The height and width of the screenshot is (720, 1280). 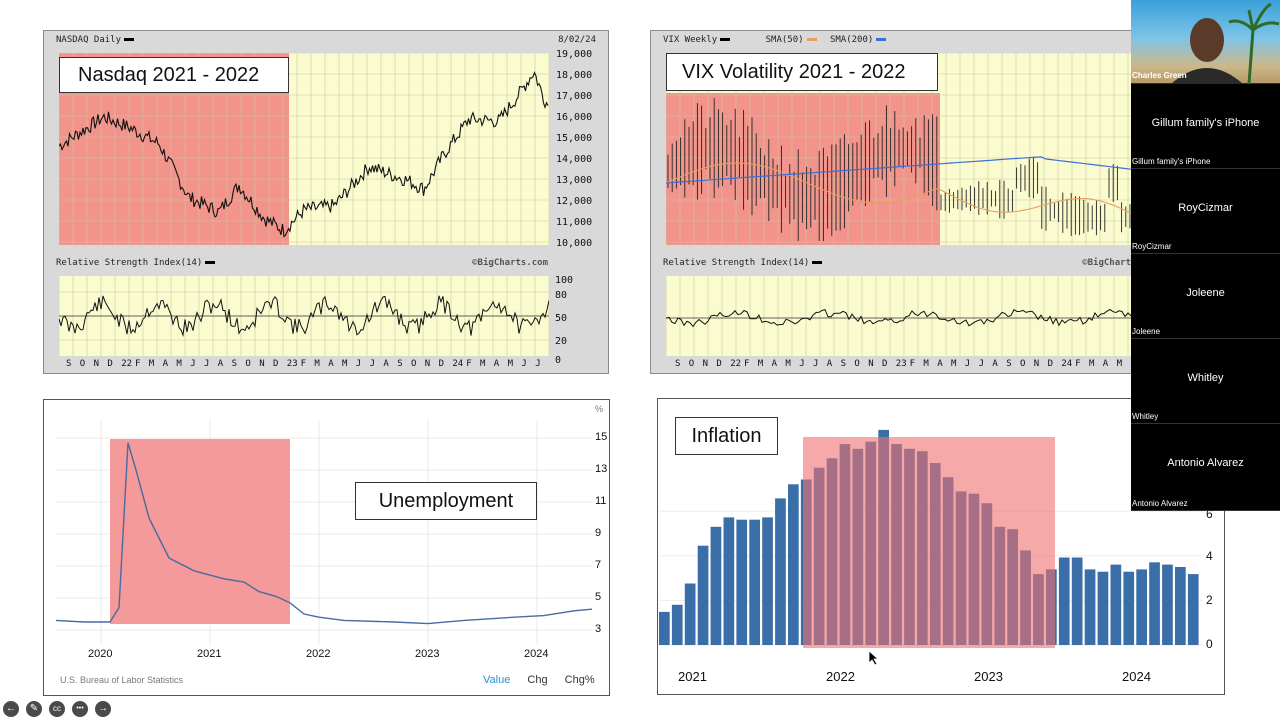 I want to click on nasdaq-callout: Nasdaq 2021 - 2022, so click(x=174, y=75).